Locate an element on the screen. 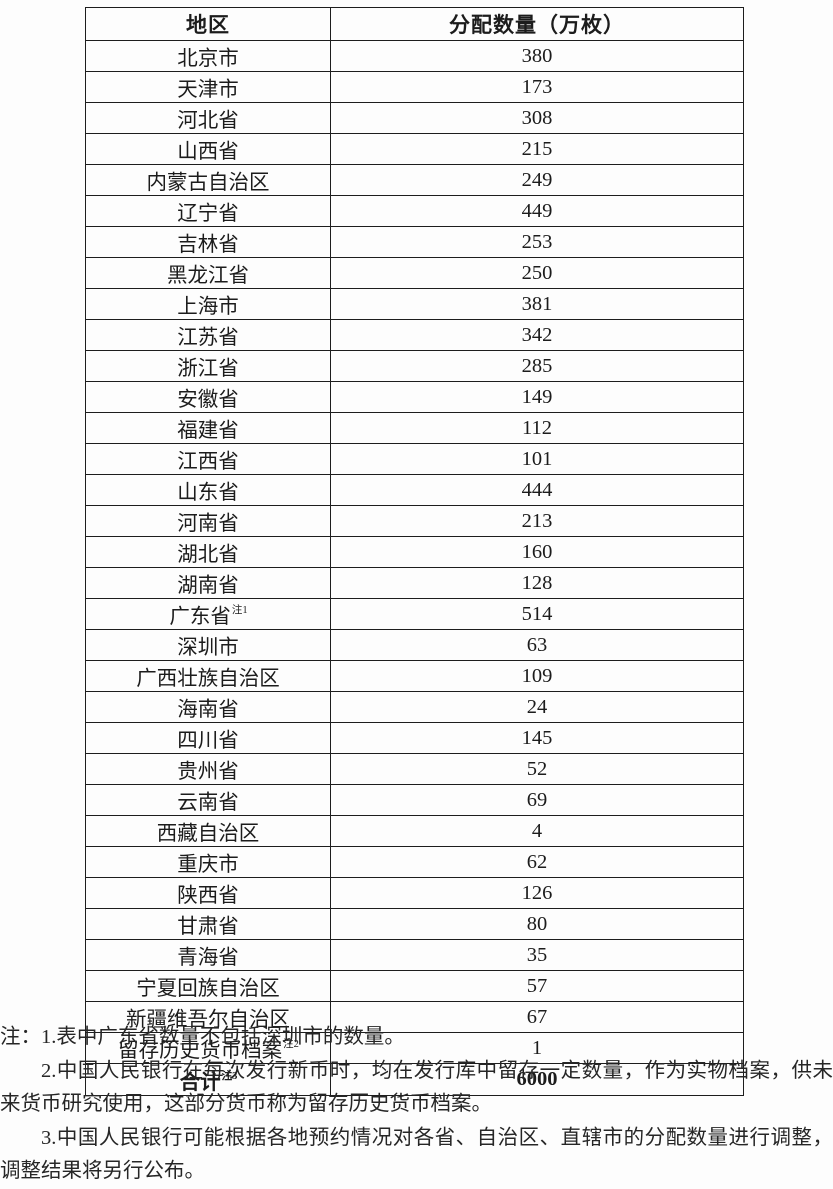 This screenshot has height=1189, width=833. table-row: 陕西省 126 is located at coordinates (414, 893).